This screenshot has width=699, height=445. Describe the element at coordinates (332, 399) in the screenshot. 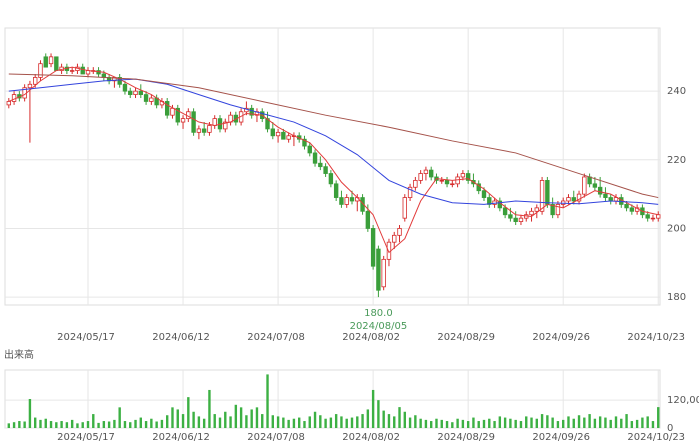

I see `volume-panel` at that location.